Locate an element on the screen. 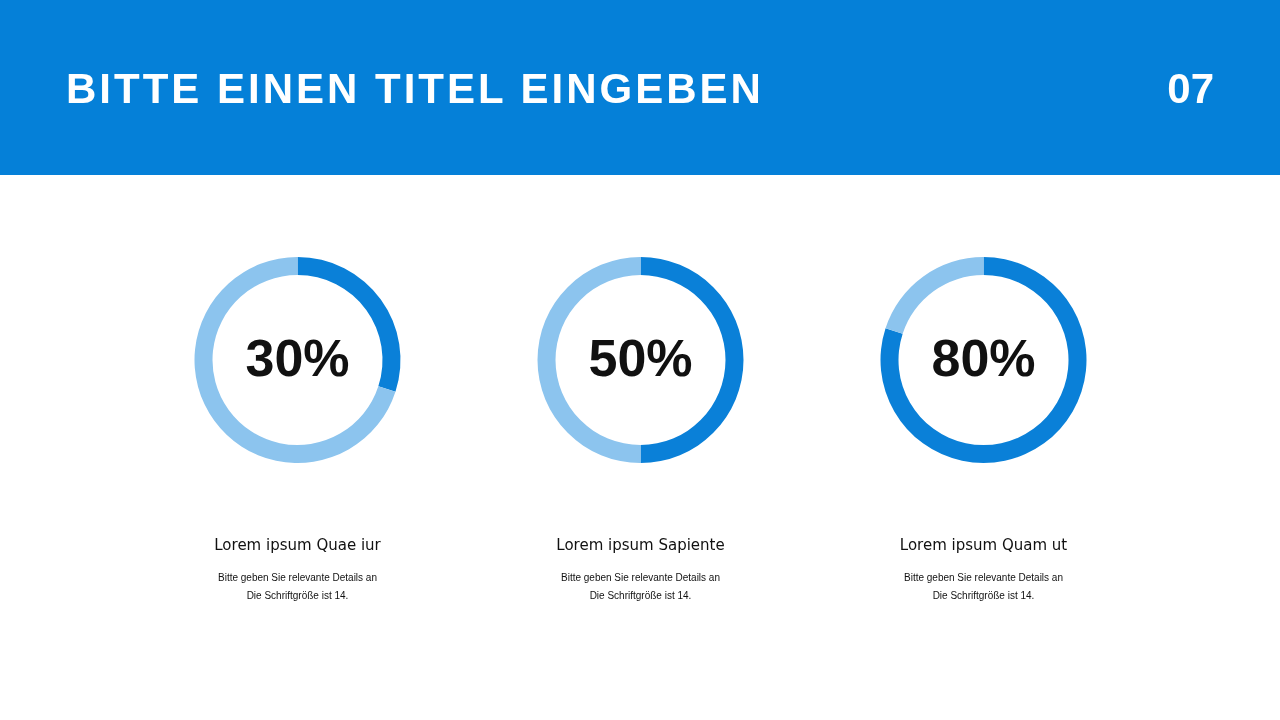  data-label: 80% is located at coordinates (983, 358).